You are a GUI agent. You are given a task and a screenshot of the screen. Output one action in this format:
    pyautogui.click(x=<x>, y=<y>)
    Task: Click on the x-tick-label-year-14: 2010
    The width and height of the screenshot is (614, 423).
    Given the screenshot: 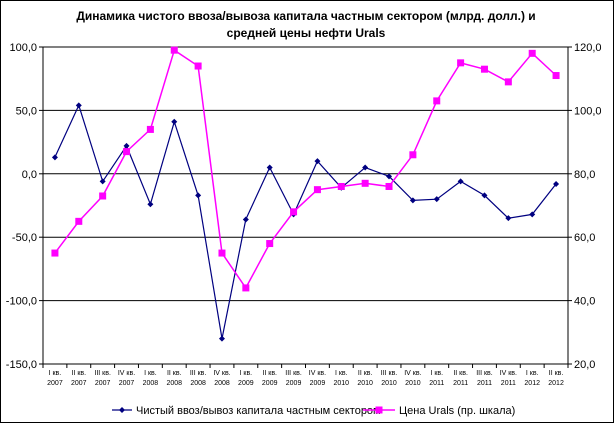 What is the action you would take?
    pyautogui.click(x=389, y=383)
    